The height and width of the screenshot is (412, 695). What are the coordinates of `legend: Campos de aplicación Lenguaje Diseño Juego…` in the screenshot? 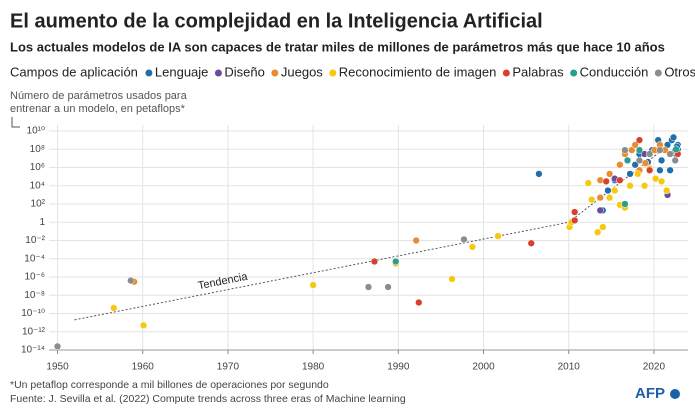 It's located at (352, 71).